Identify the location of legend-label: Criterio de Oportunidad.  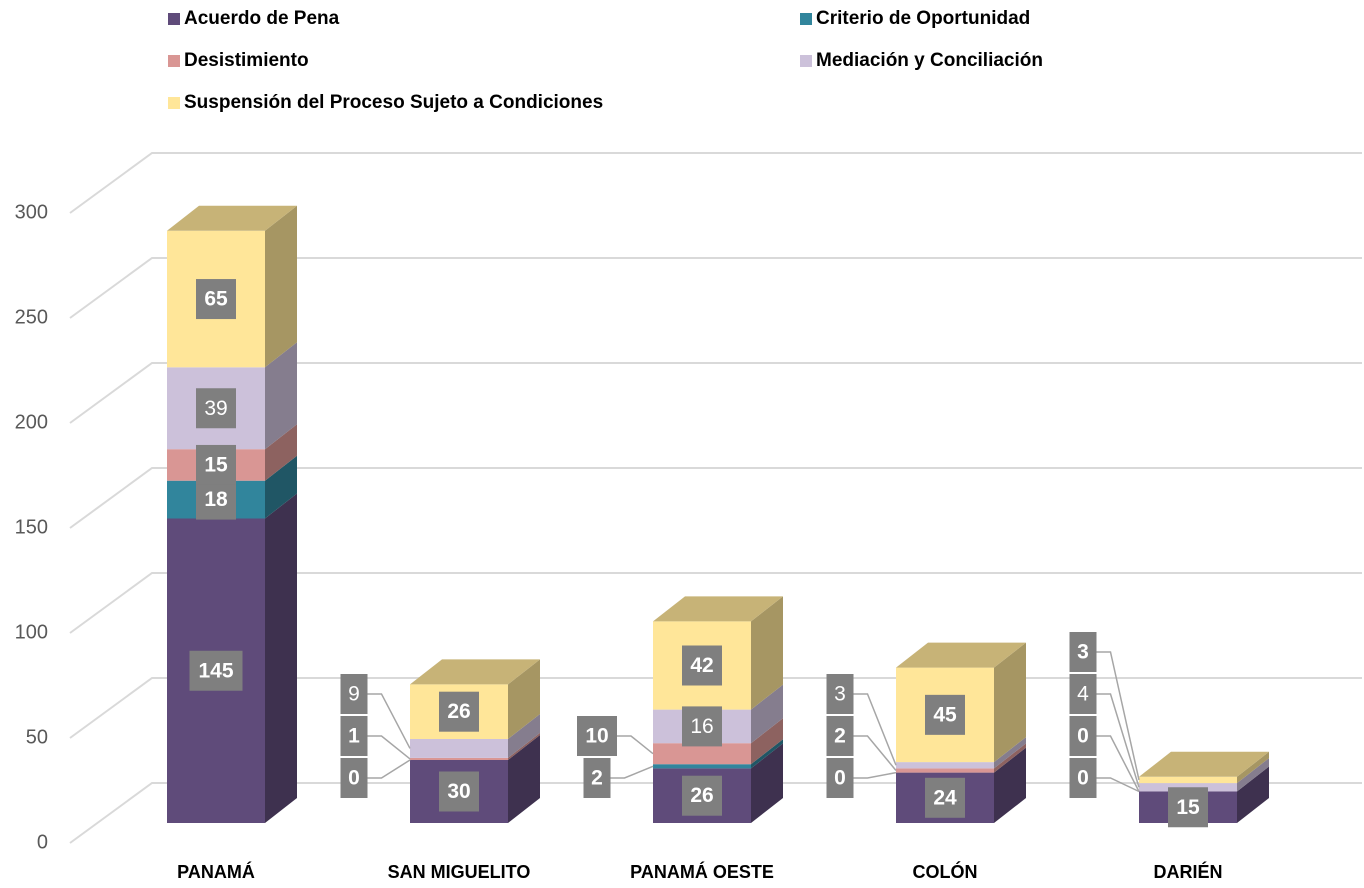
(923, 18).